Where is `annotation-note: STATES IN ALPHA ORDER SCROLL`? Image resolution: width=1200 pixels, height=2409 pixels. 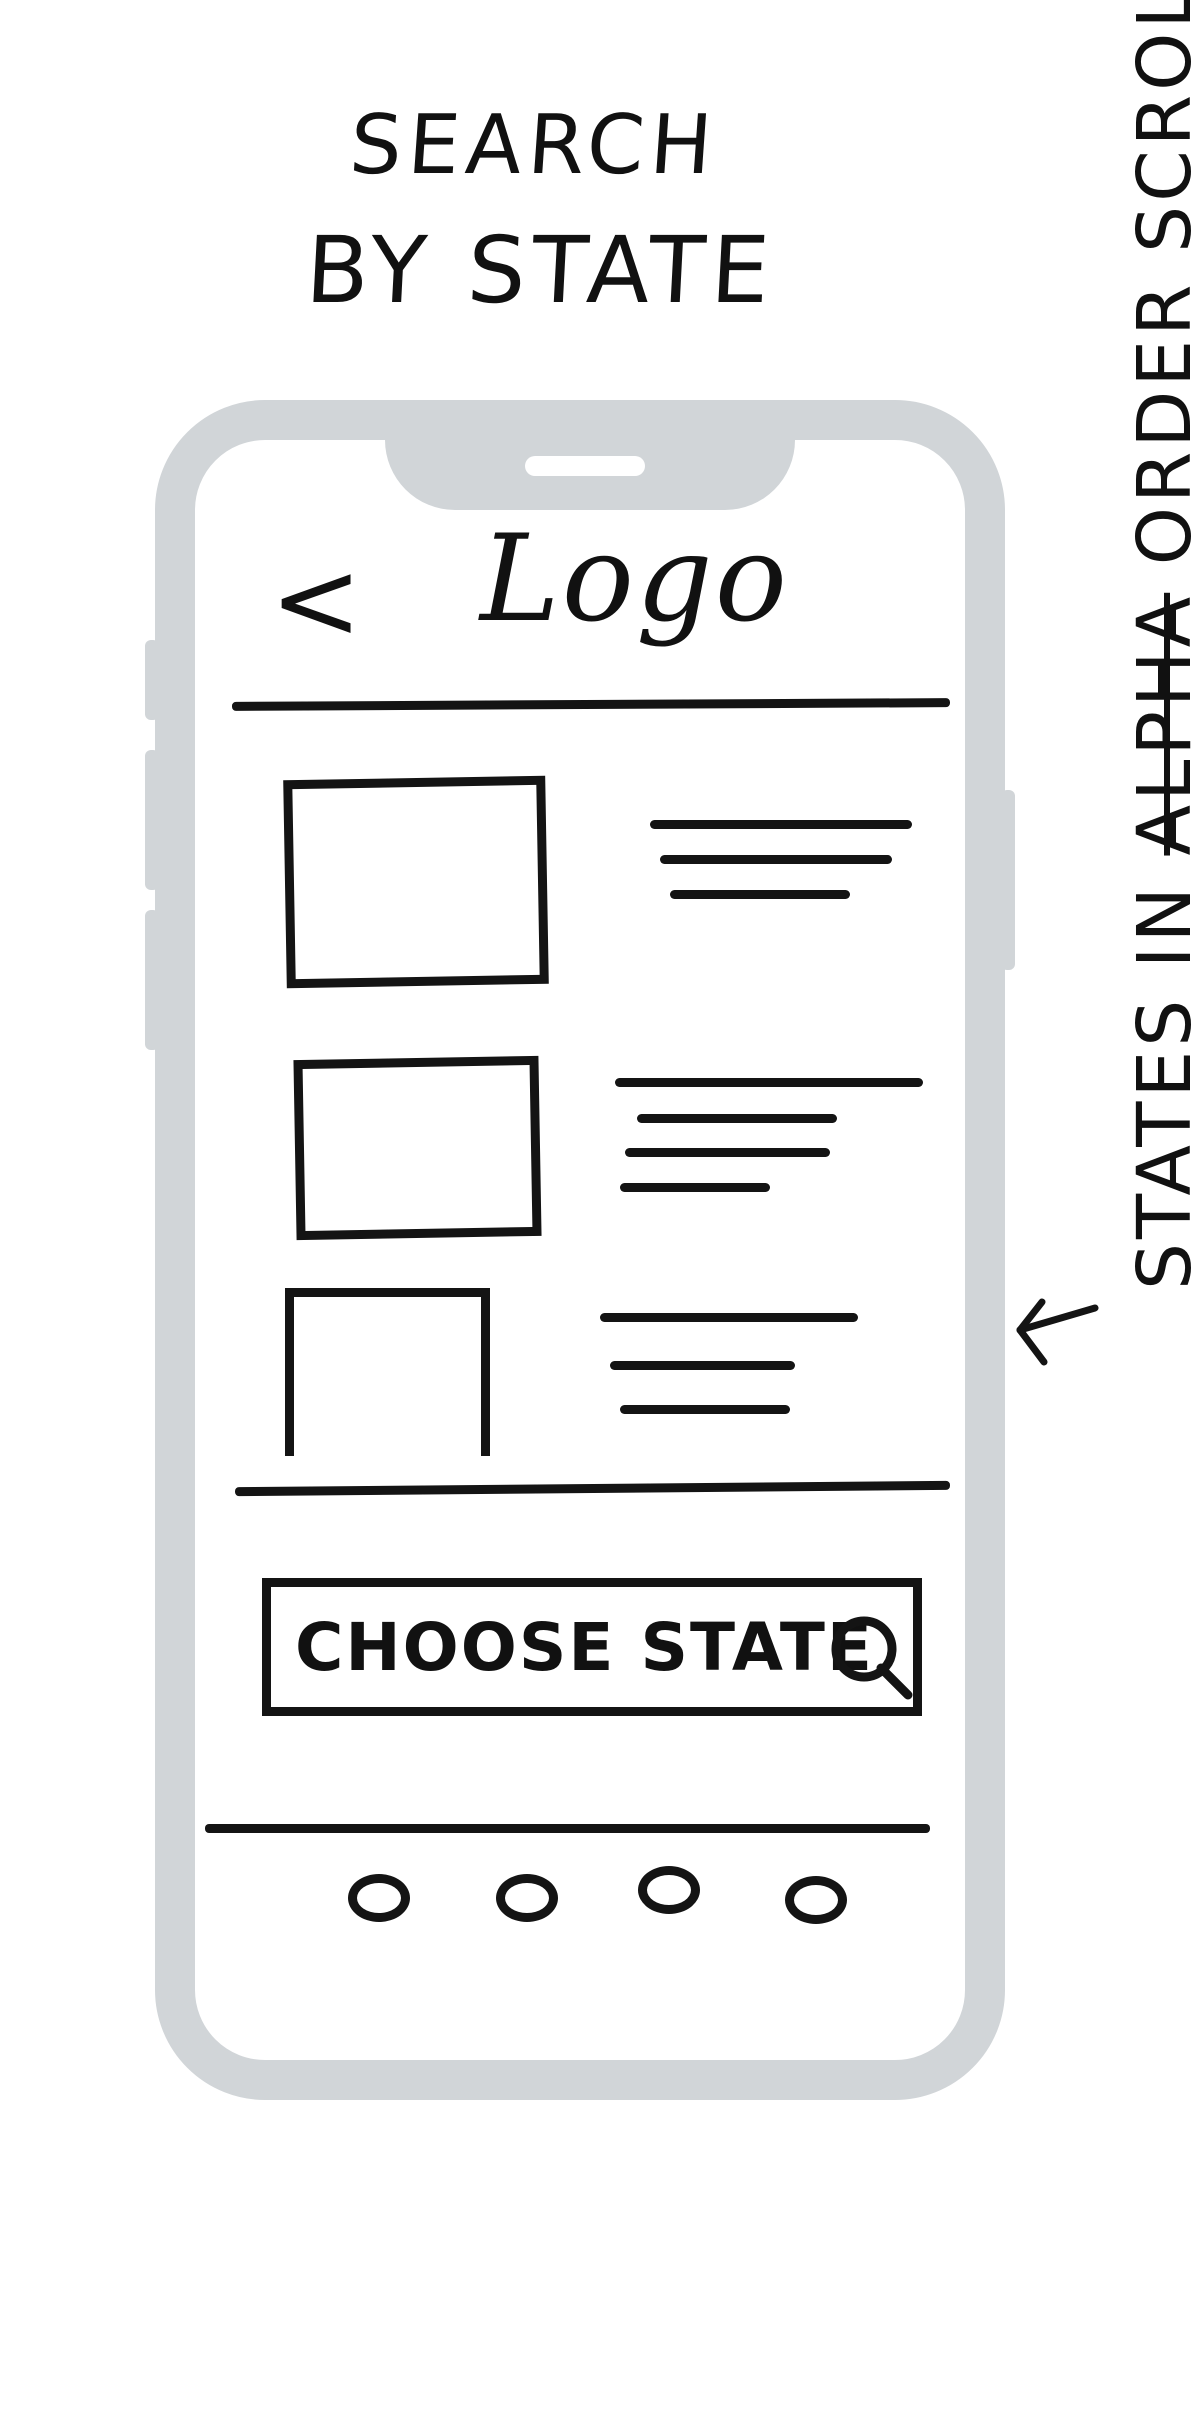 annotation-note: STATES IN ALPHA ORDER SCROLL is located at coordinates (1160, 645).